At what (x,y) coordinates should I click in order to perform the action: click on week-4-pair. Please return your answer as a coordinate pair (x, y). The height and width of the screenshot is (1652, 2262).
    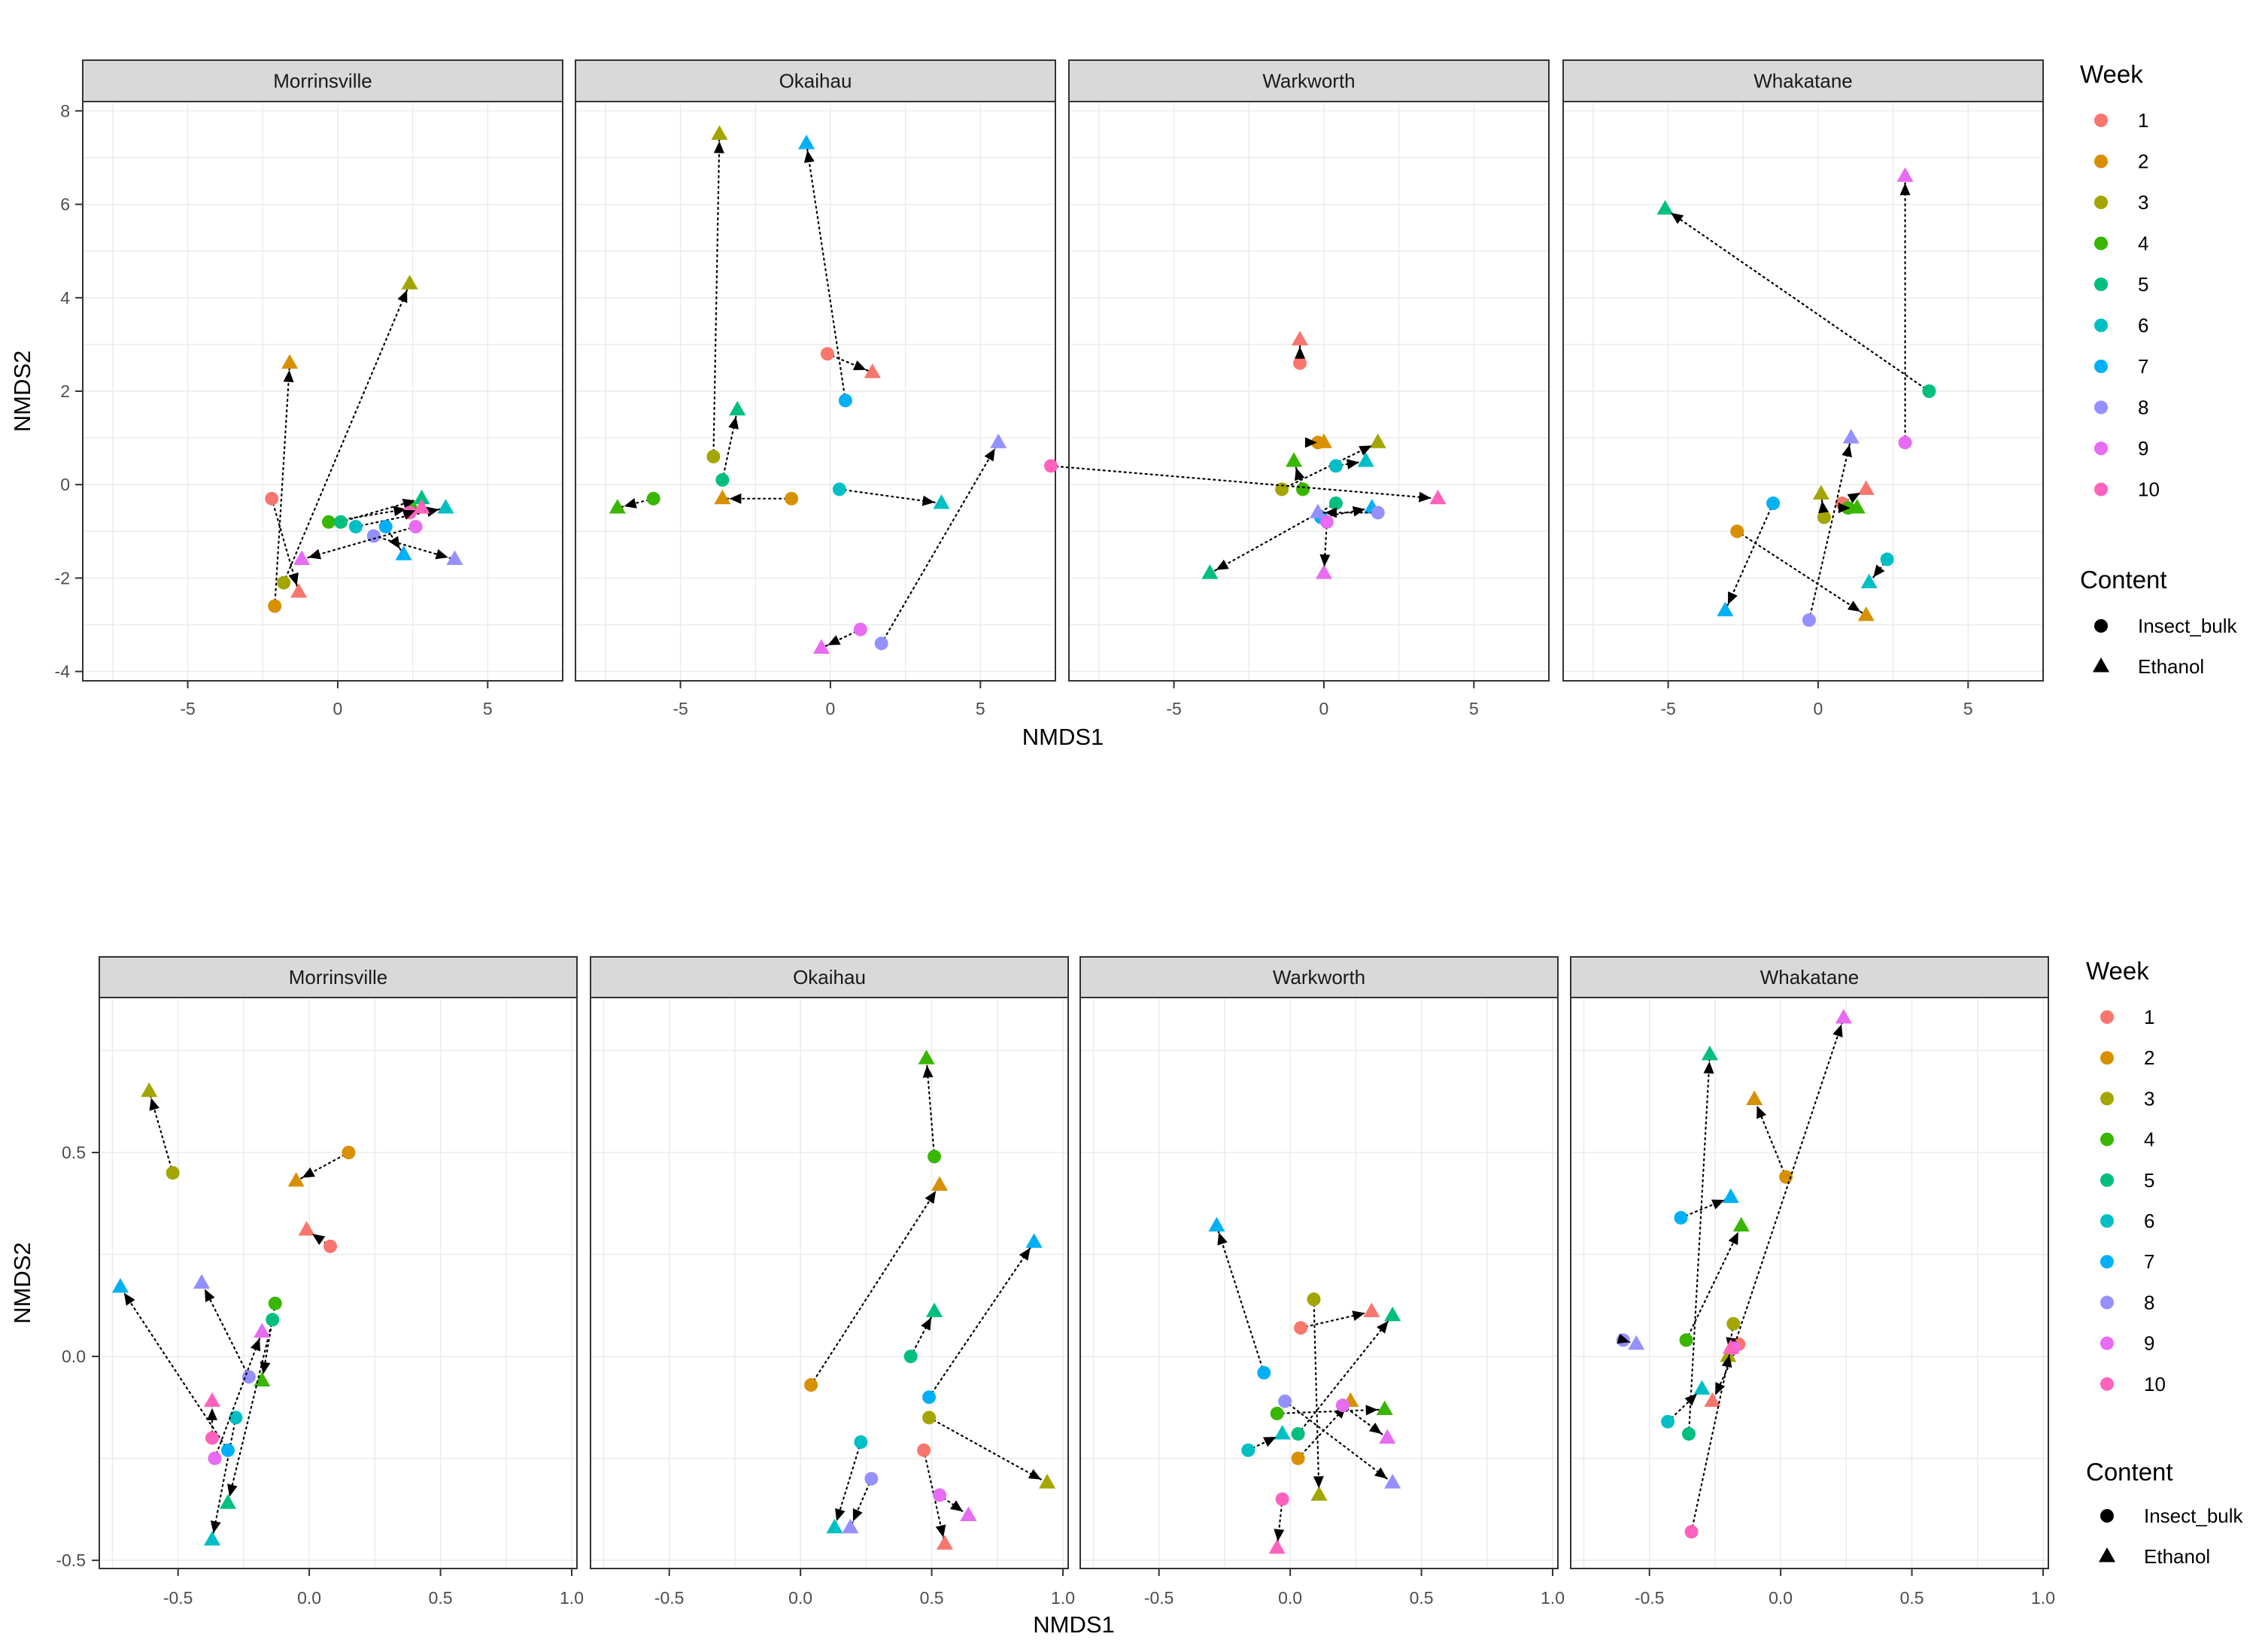
    Looking at the image, I should click on (1298, 474).